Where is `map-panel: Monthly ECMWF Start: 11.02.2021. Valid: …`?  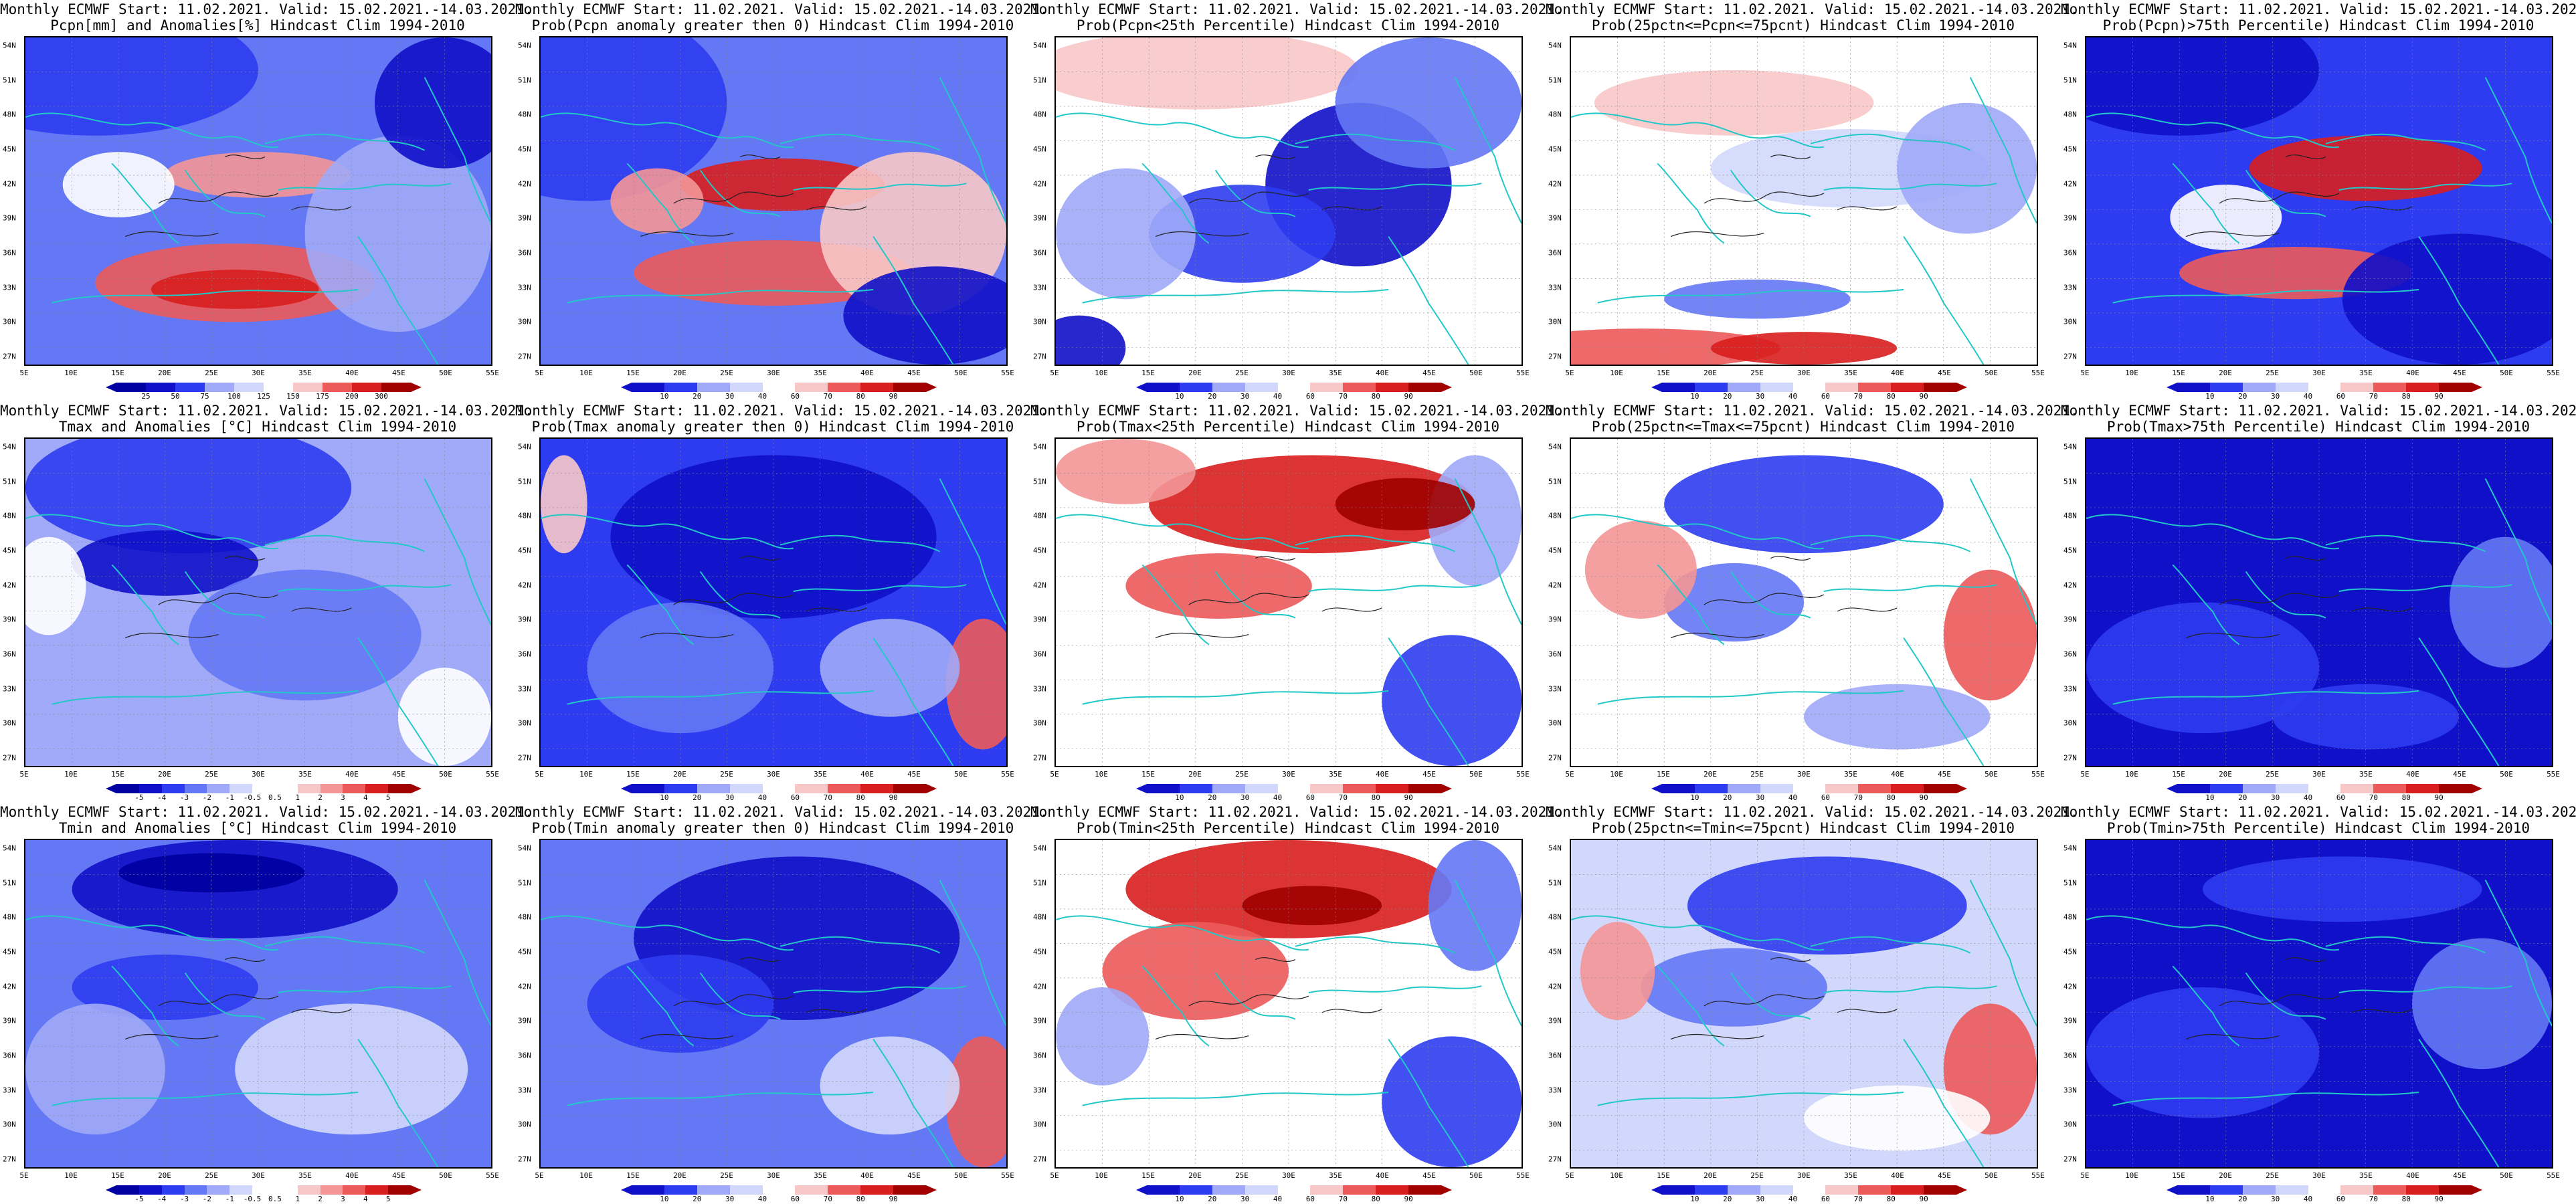
map-panel: Monthly ECMWF Start: 11.02.2021. Valid: … is located at coordinates (266, 1003).